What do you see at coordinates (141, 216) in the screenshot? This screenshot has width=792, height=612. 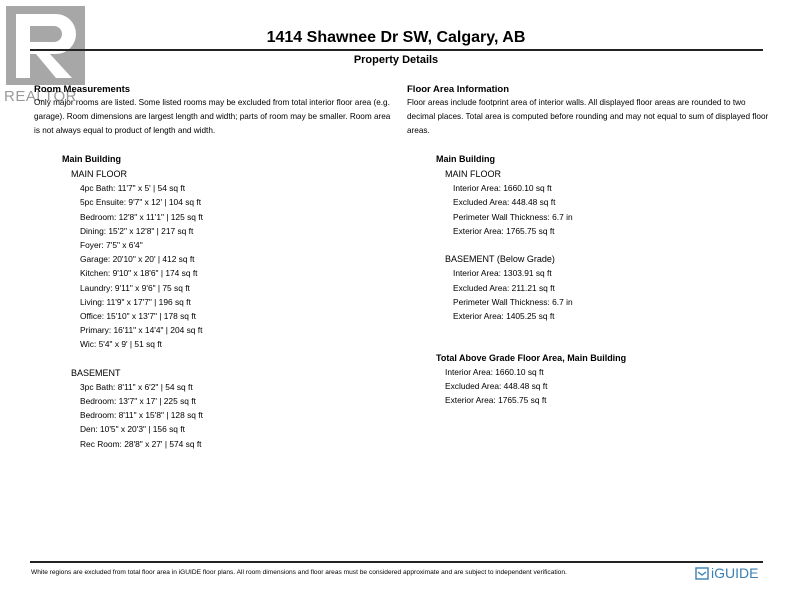 I see `room-item: Bedroom: 12'8" x 11'1" | 125 sq ft` at bounding box center [141, 216].